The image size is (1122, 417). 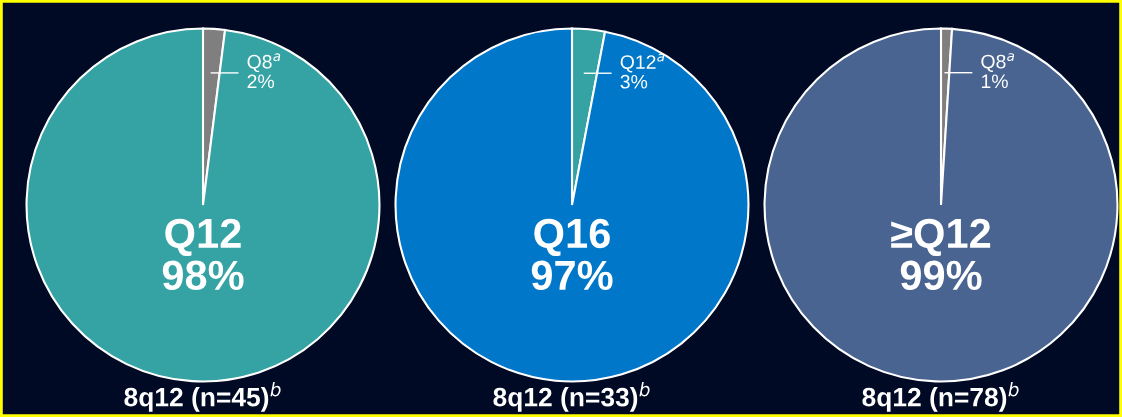 I want to click on data-label: 97%, so click(x=572, y=275).